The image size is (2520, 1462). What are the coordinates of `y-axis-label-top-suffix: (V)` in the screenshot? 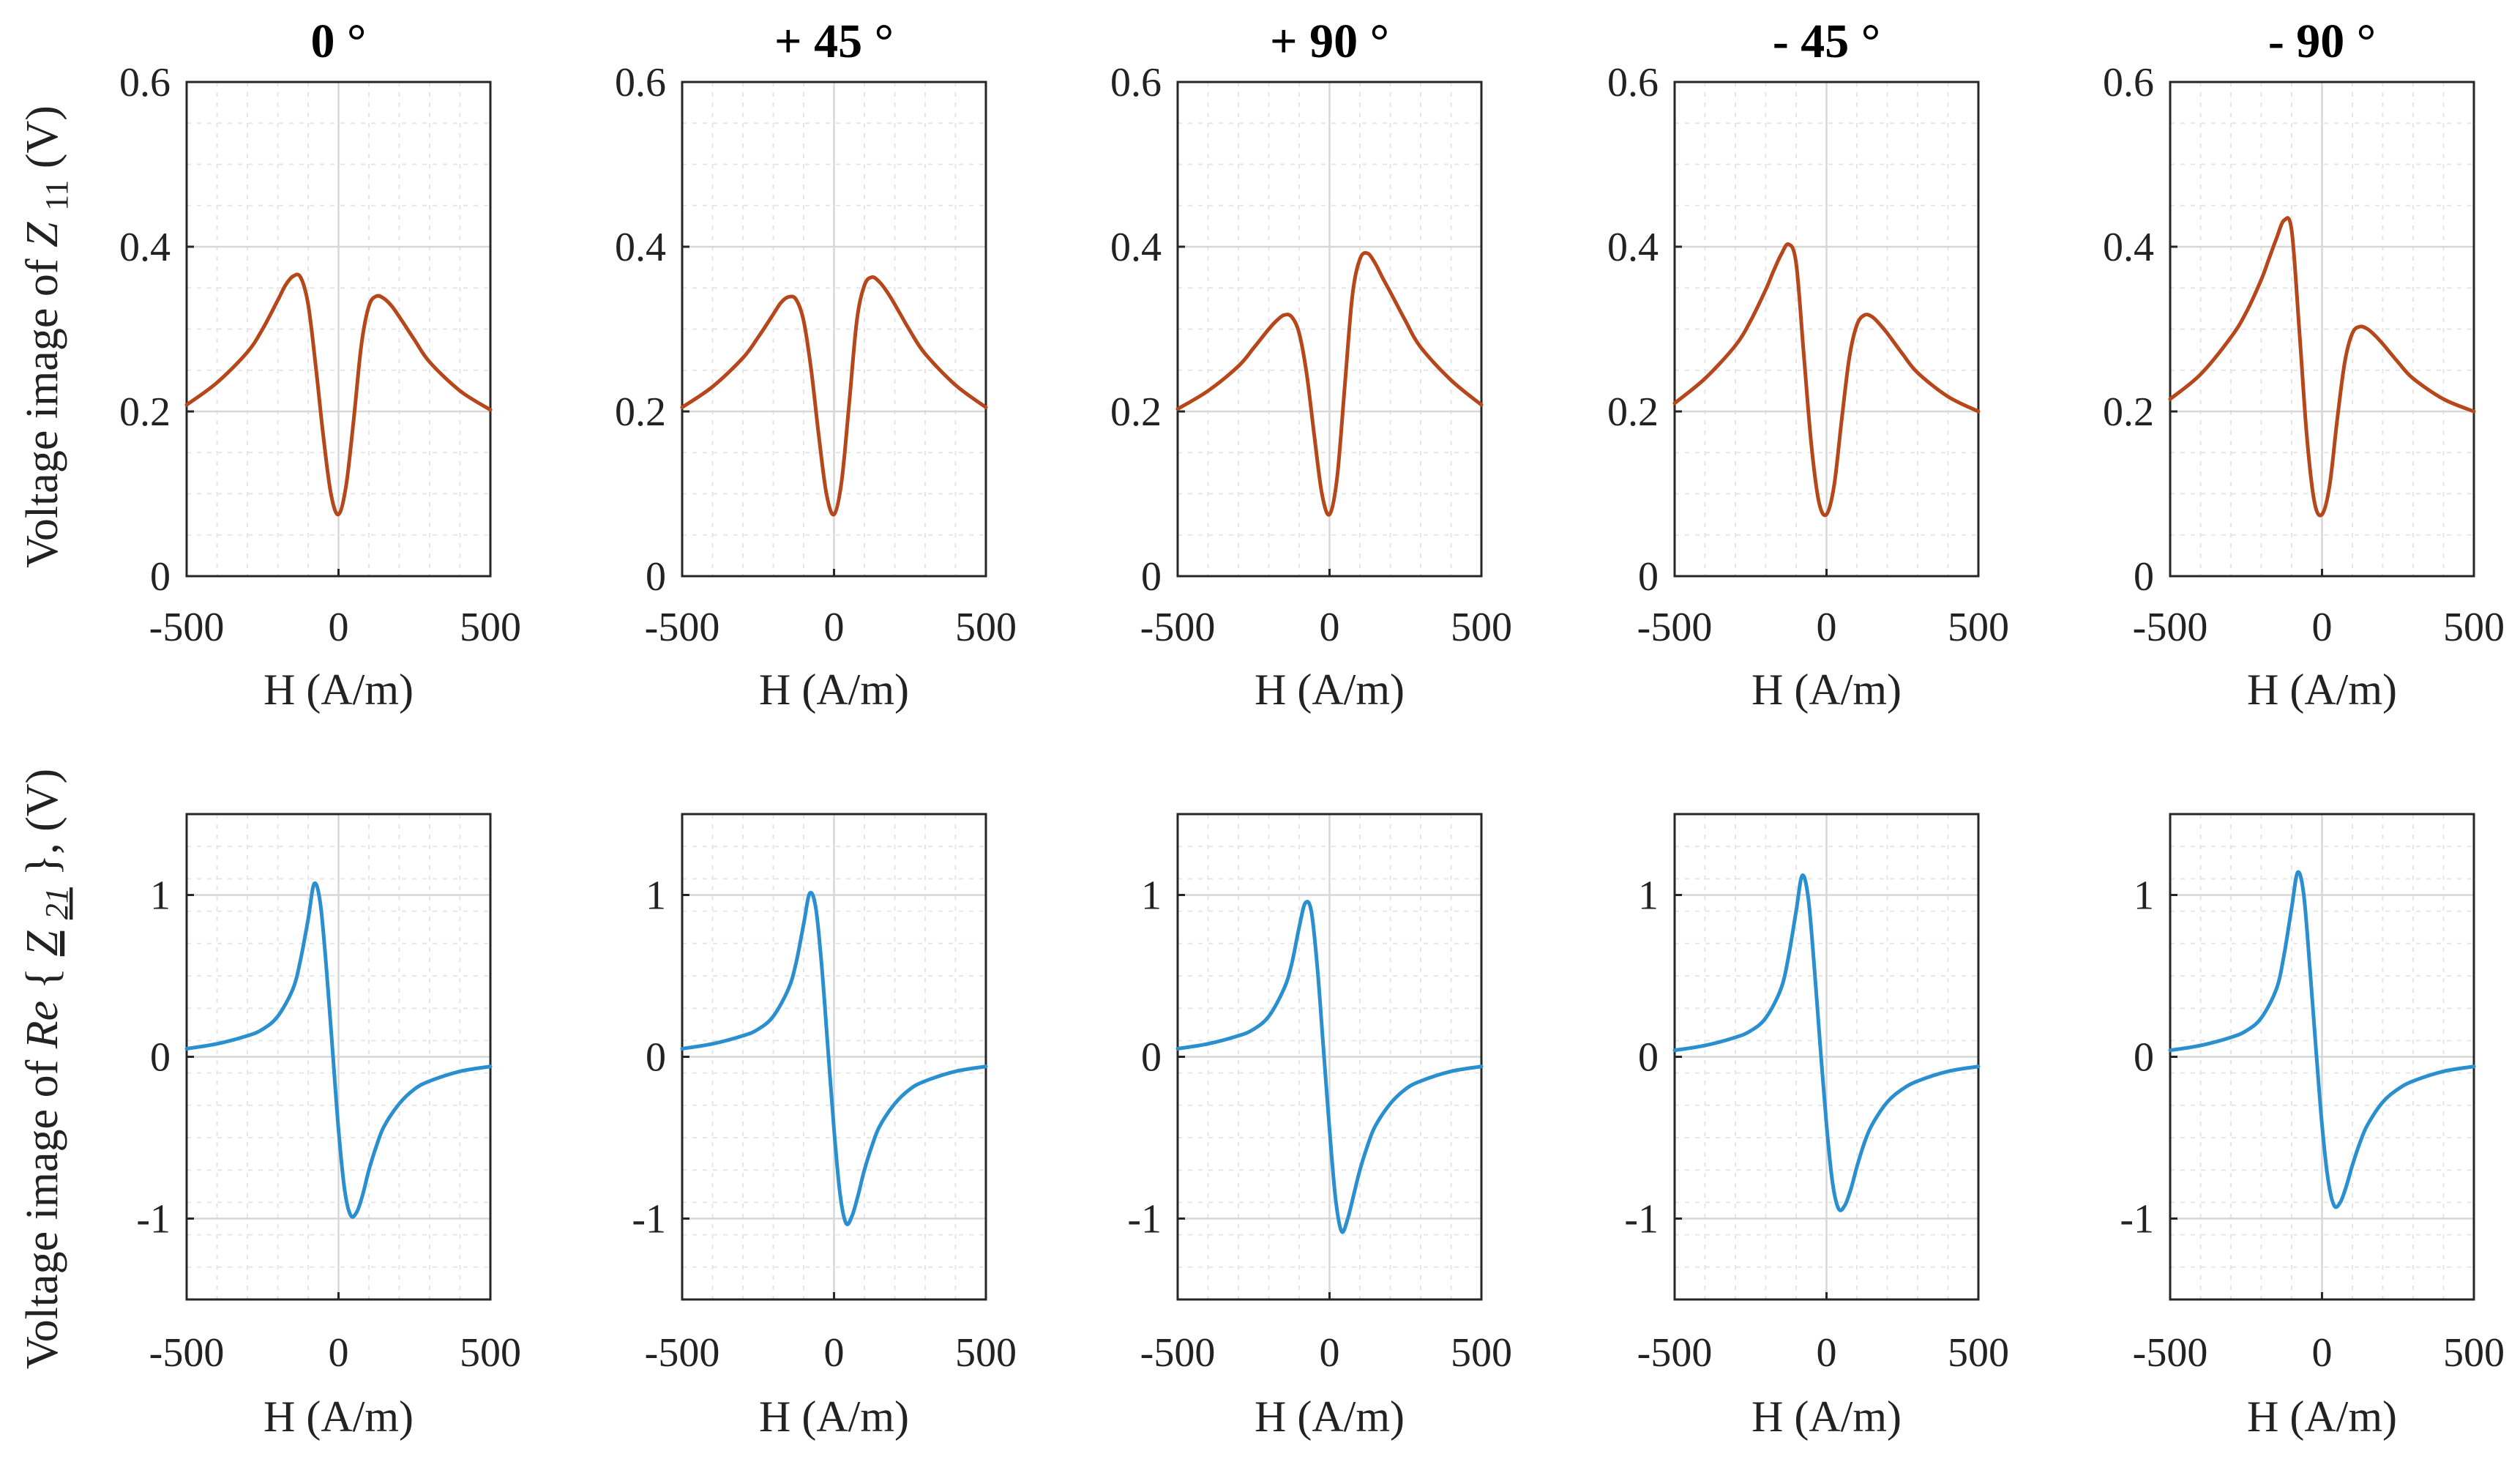 It's located at (42, 136).